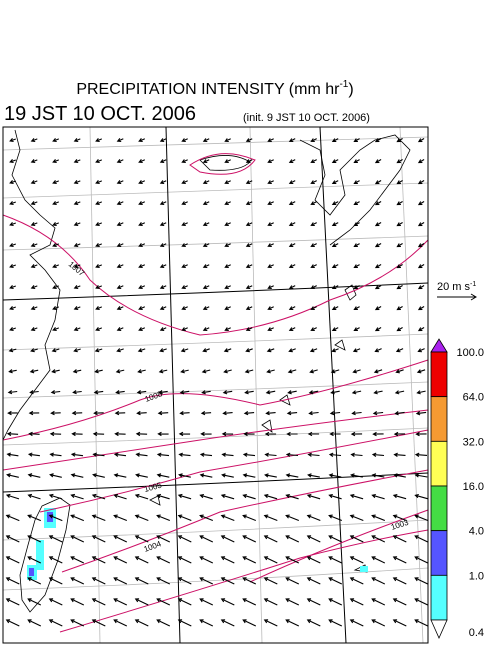  What do you see at coordinates (457, 297) in the screenshot?
I see `reference-arrow` at bounding box center [457, 297].